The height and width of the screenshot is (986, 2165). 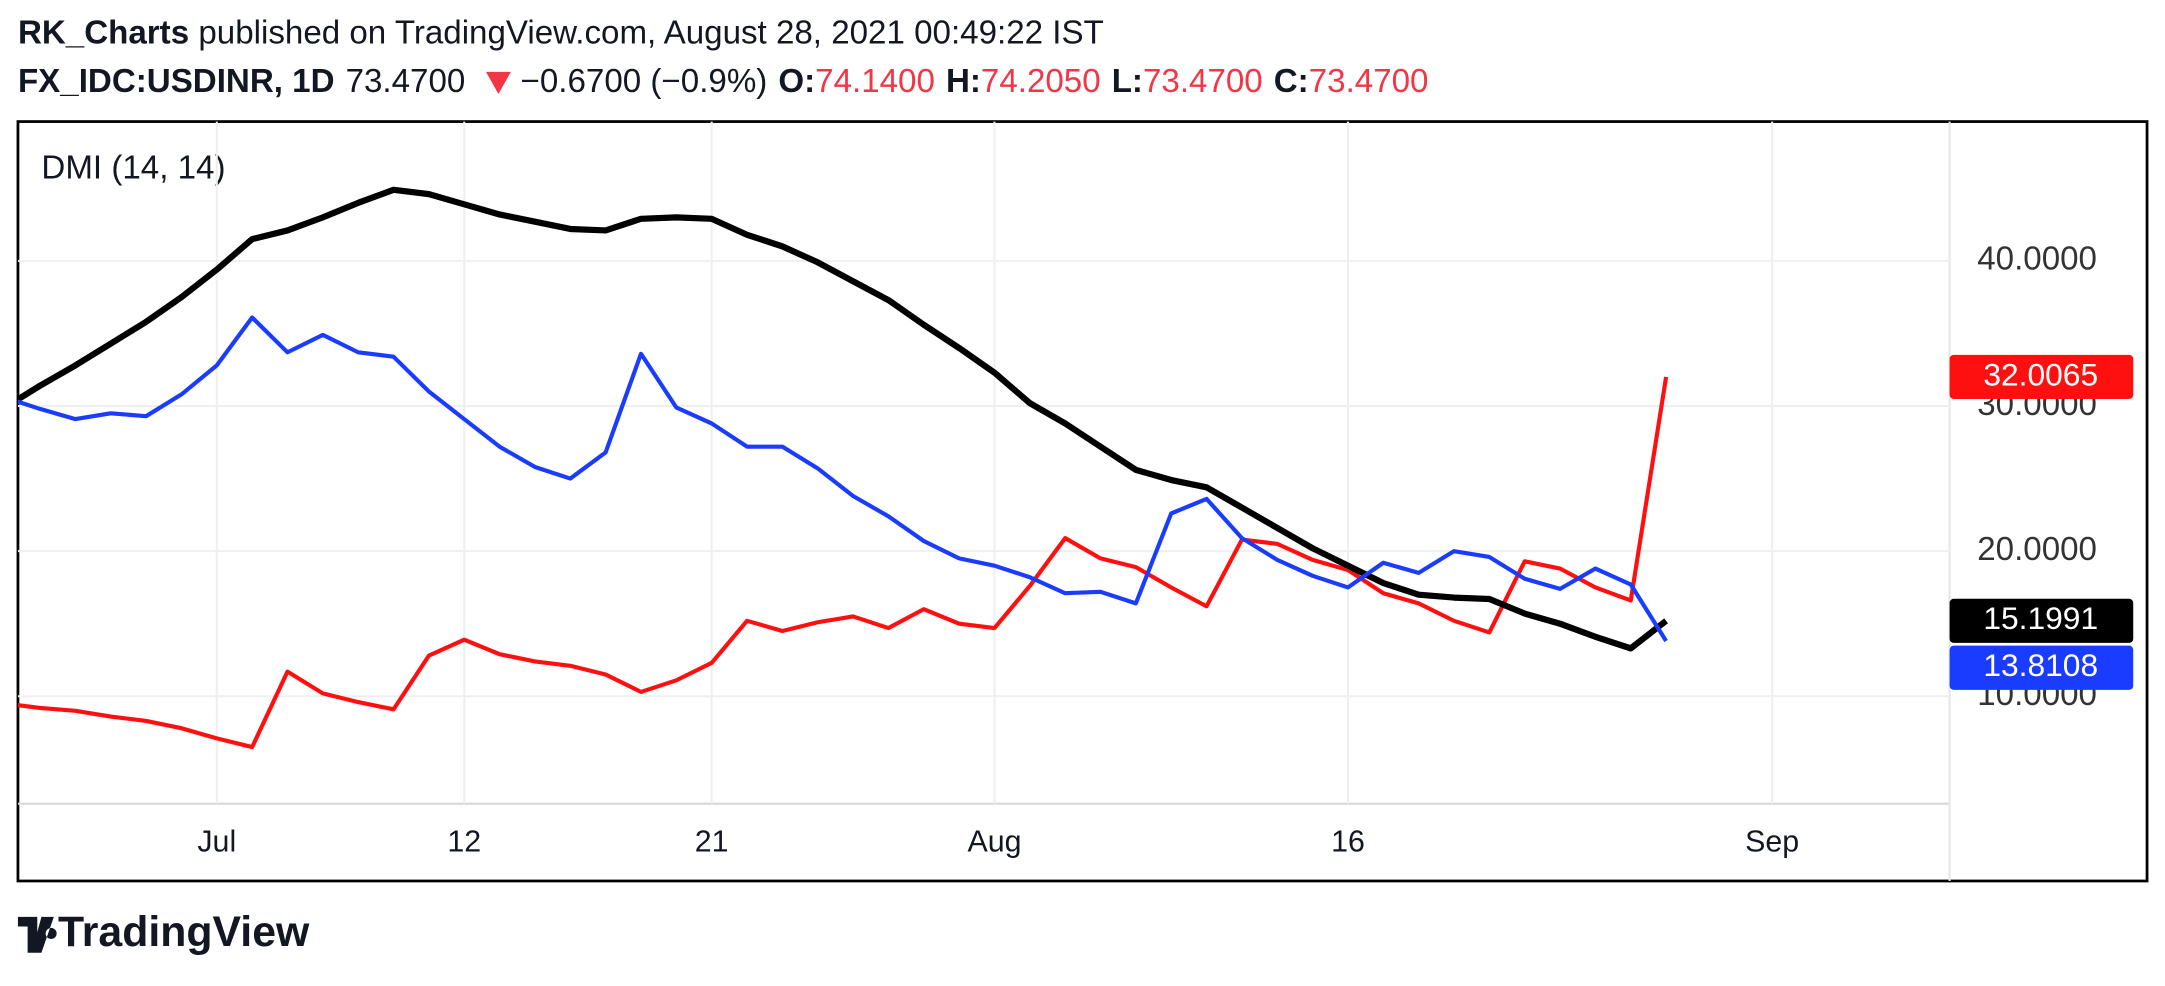 I want to click on symbol: FX_IDC:USDINR, 1D, so click(x=176, y=81).